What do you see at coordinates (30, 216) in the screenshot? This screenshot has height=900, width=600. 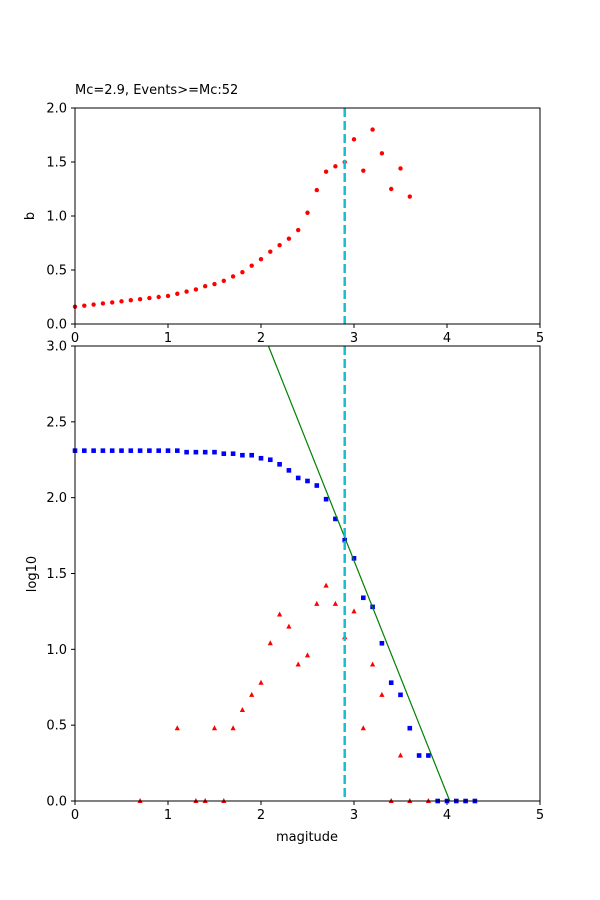 I see `b-panel-ylabel: b` at bounding box center [30, 216].